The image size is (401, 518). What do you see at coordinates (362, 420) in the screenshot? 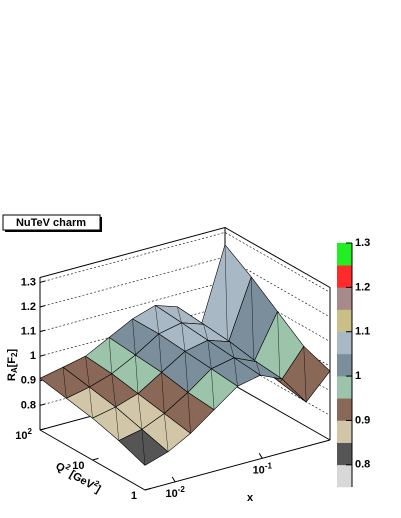
I see `palette-tick-label: 0.9` at bounding box center [362, 420].